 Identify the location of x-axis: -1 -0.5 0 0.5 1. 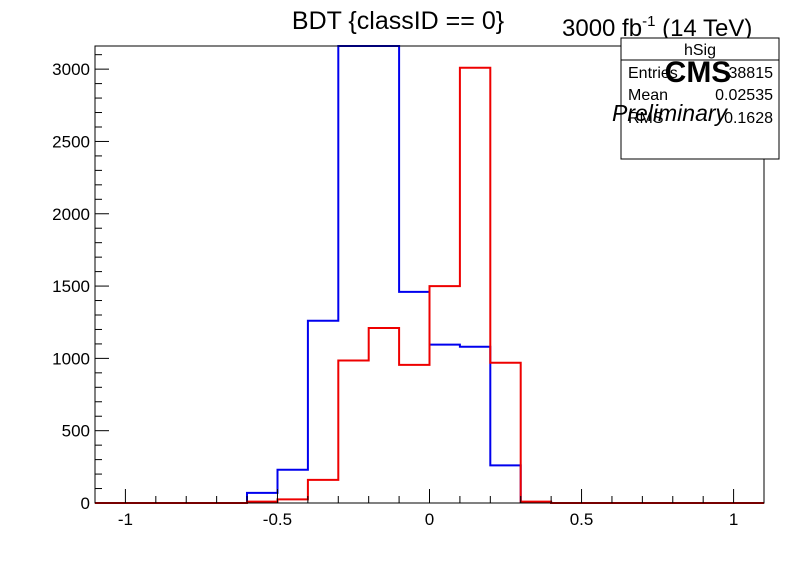
(428, 509).